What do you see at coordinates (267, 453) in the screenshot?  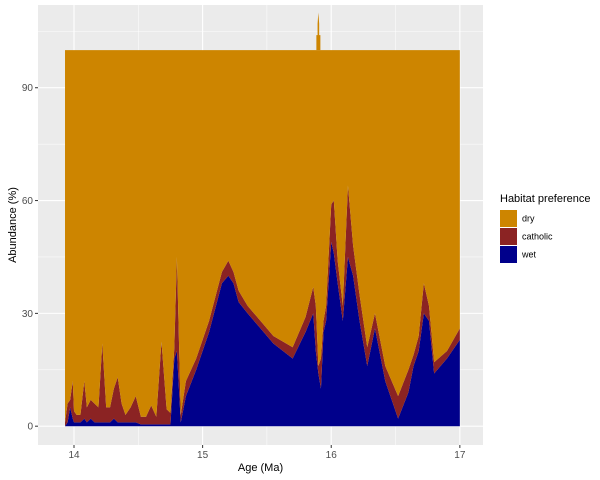 I see `x-axis: 14 15 16 17` at bounding box center [267, 453].